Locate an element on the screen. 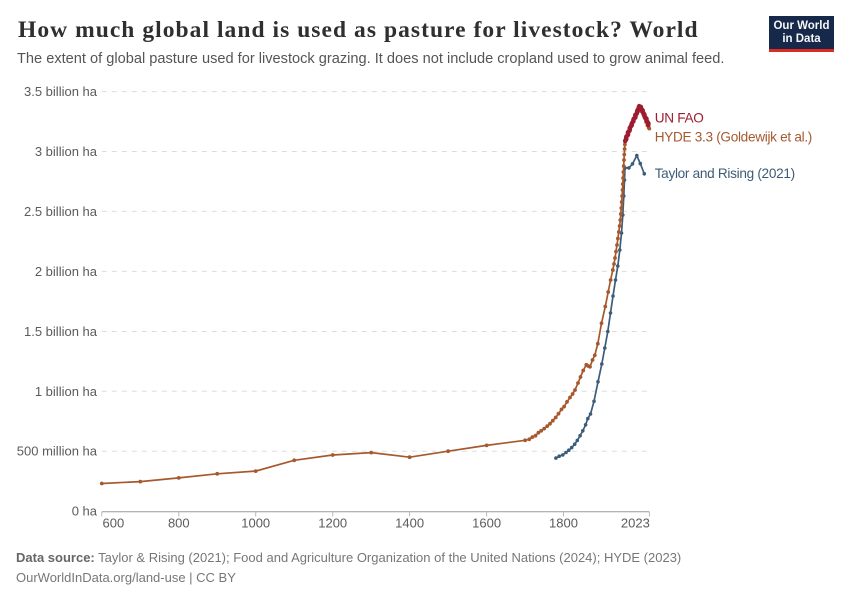 The width and height of the screenshot is (850, 600). svg-text: UN FAO is located at coordinates (679, 117).